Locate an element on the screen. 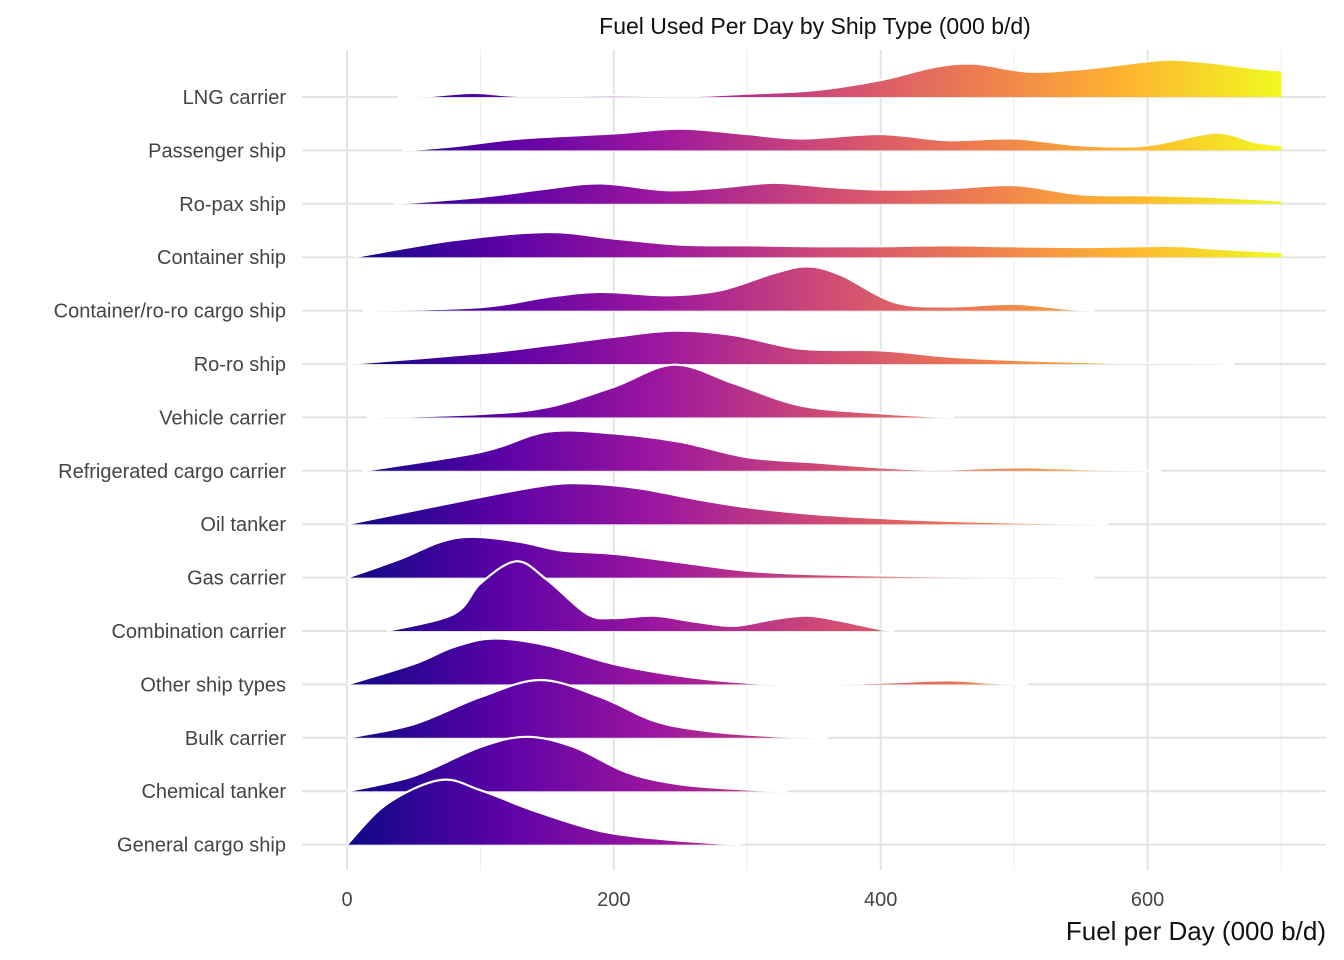 Image resolution: width=1344 pixels, height=960 pixels. ridge-gas-carrier is located at coordinates (720, 557).